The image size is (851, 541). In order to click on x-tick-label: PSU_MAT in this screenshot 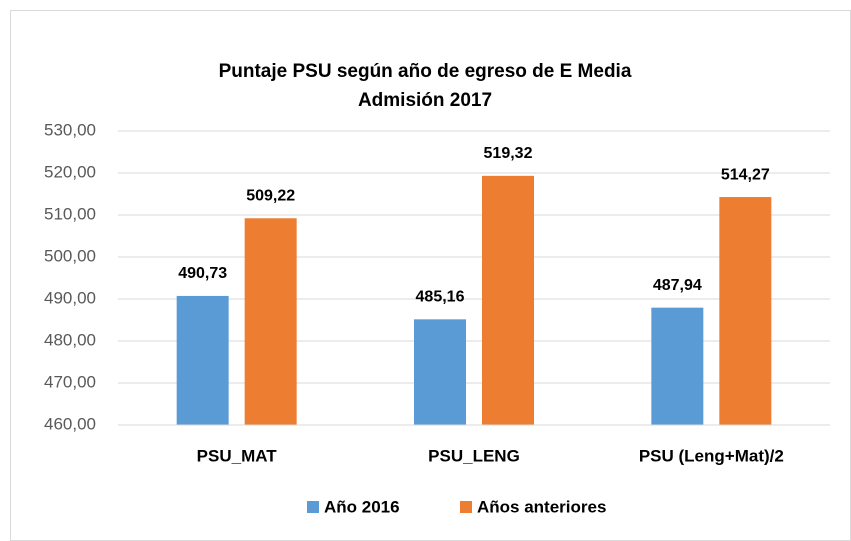, I will do `click(237, 455)`.